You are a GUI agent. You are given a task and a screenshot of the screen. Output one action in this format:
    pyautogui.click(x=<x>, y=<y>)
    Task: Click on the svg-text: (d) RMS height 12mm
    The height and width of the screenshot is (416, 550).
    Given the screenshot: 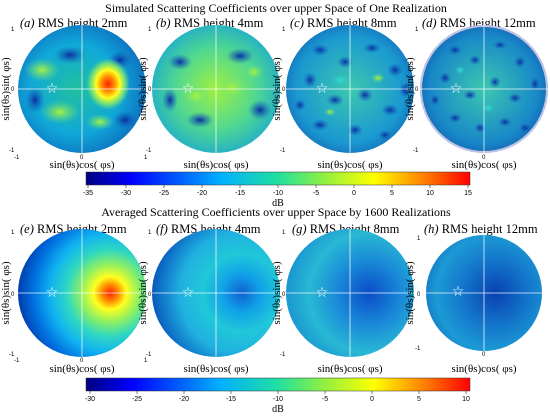 What is the action you would take?
    pyautogui.click(x=479, y=23)
    